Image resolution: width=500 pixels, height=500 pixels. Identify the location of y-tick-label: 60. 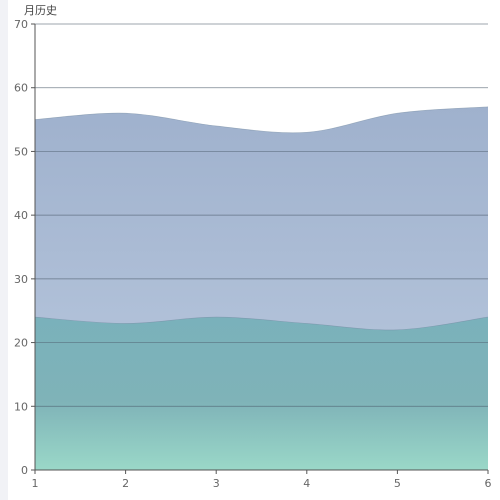
(21, 88).